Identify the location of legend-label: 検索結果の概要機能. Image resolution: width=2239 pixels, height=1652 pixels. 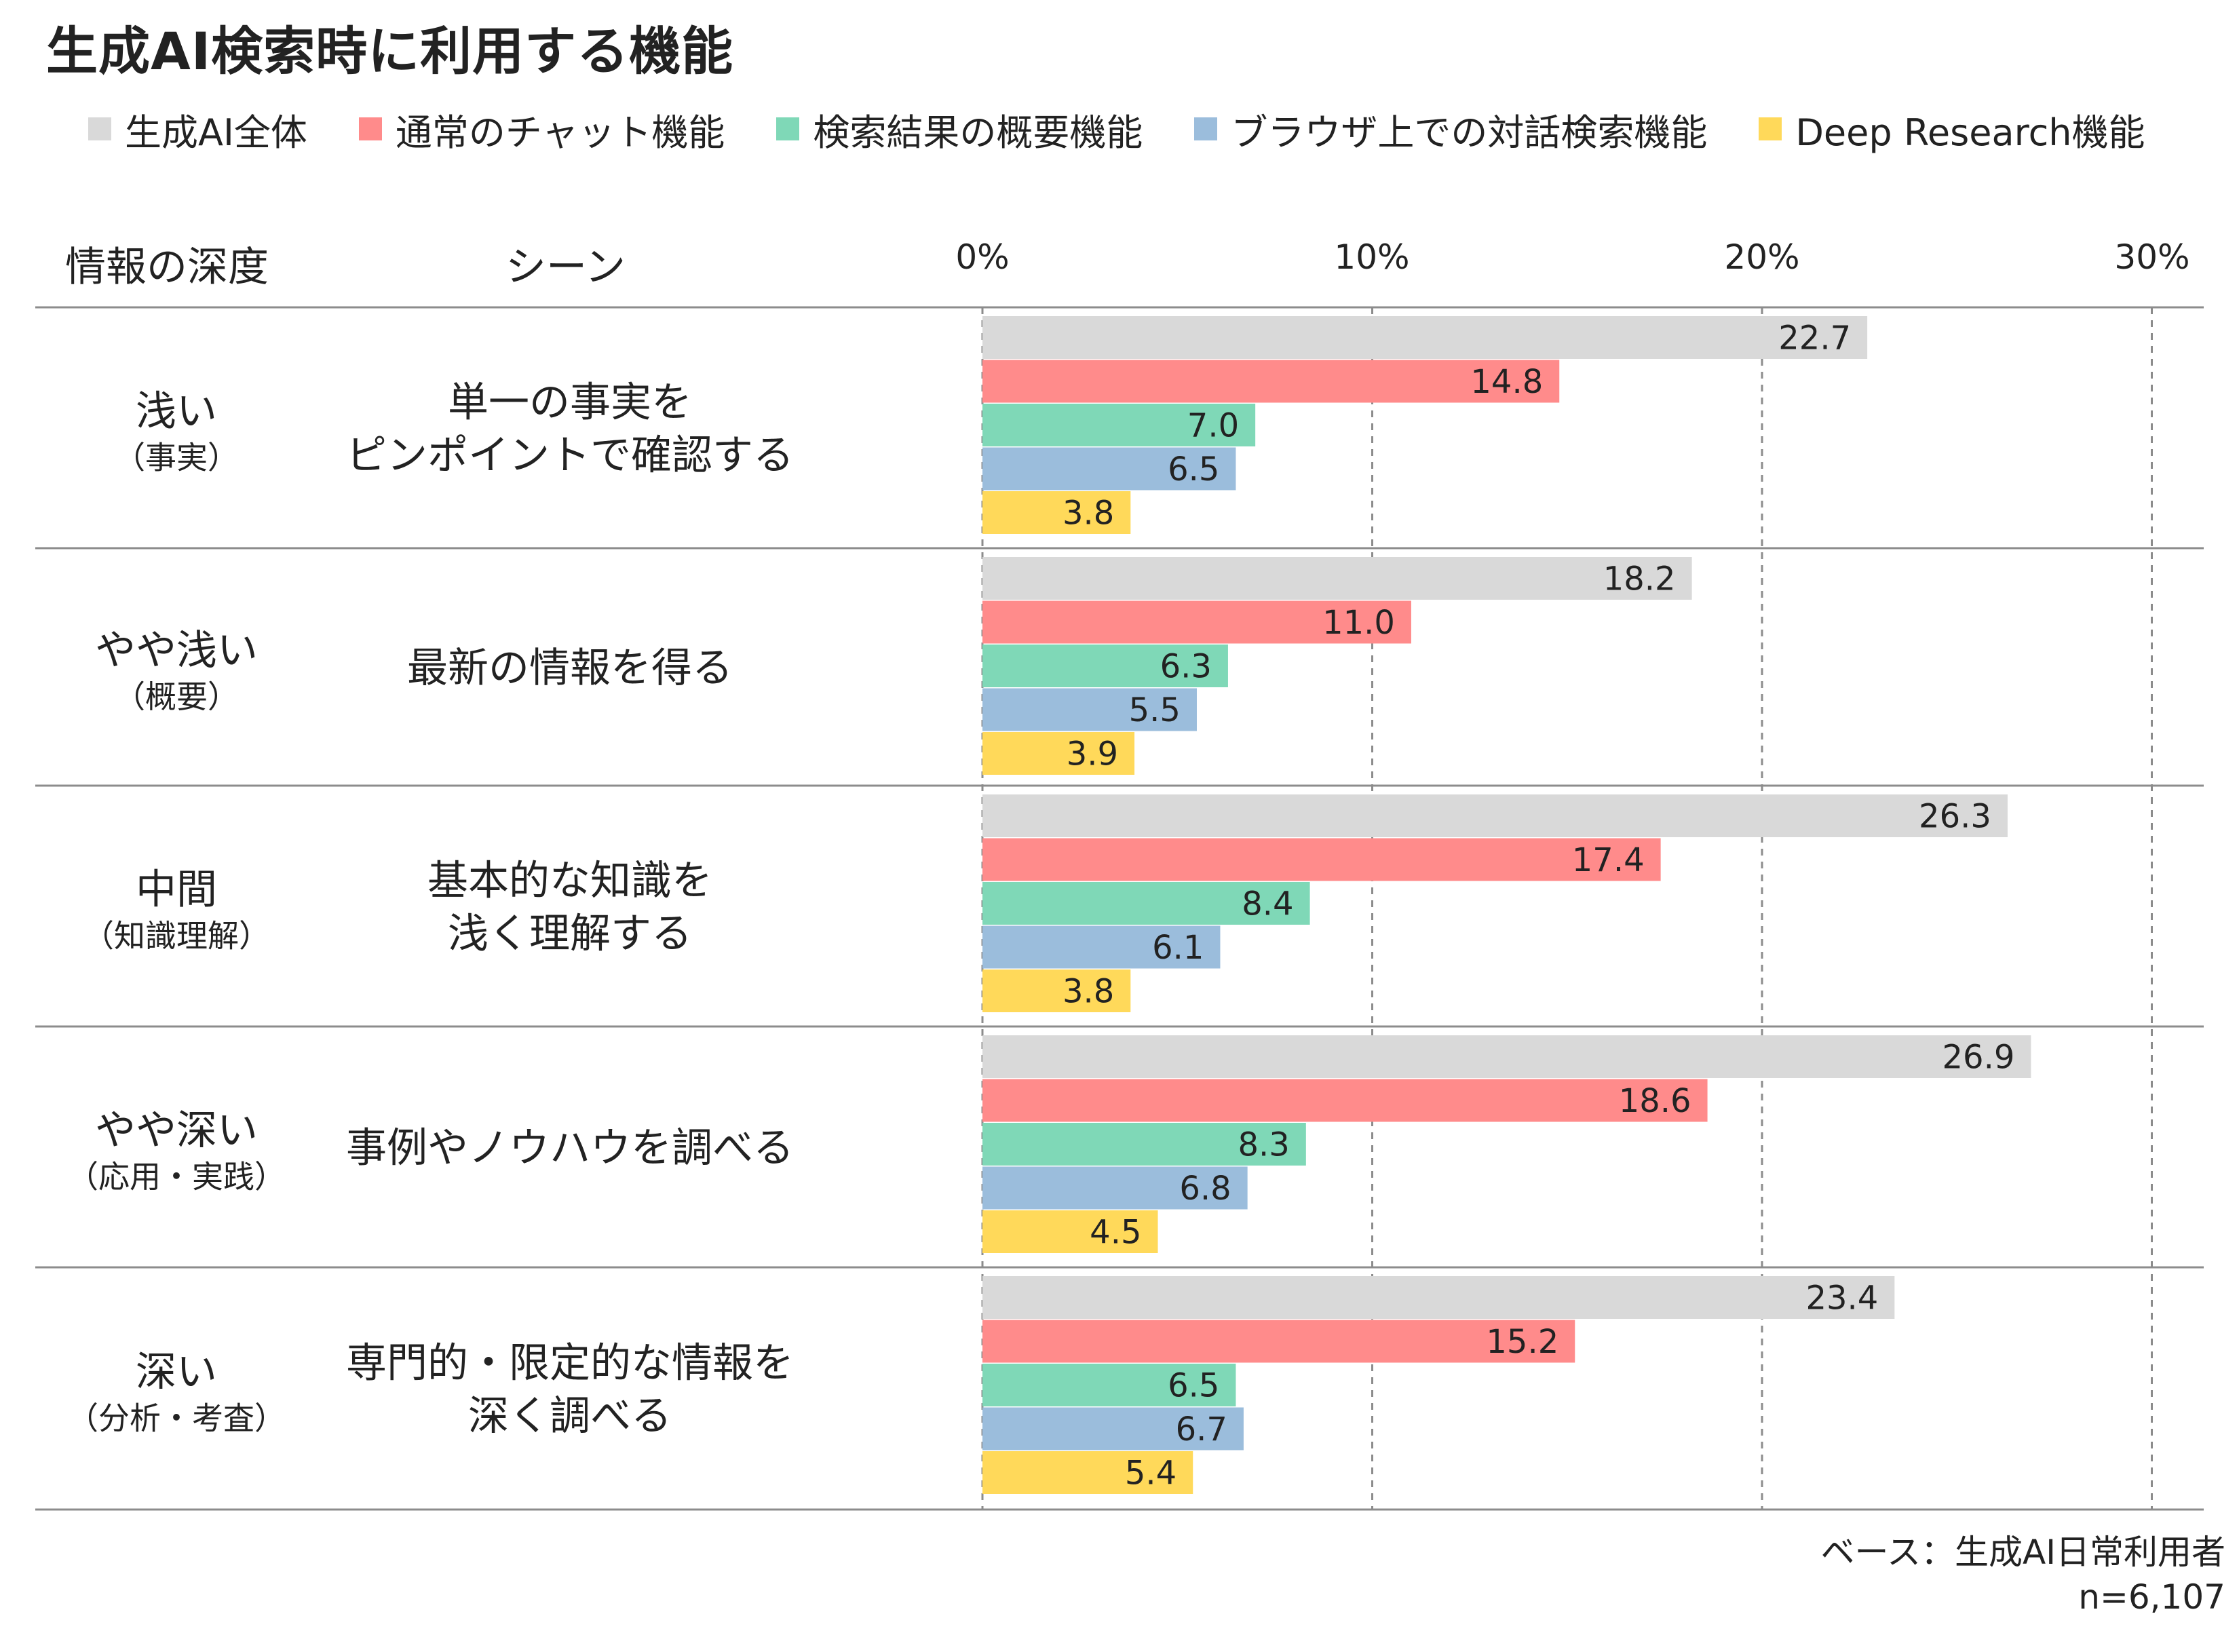
(978, 132).